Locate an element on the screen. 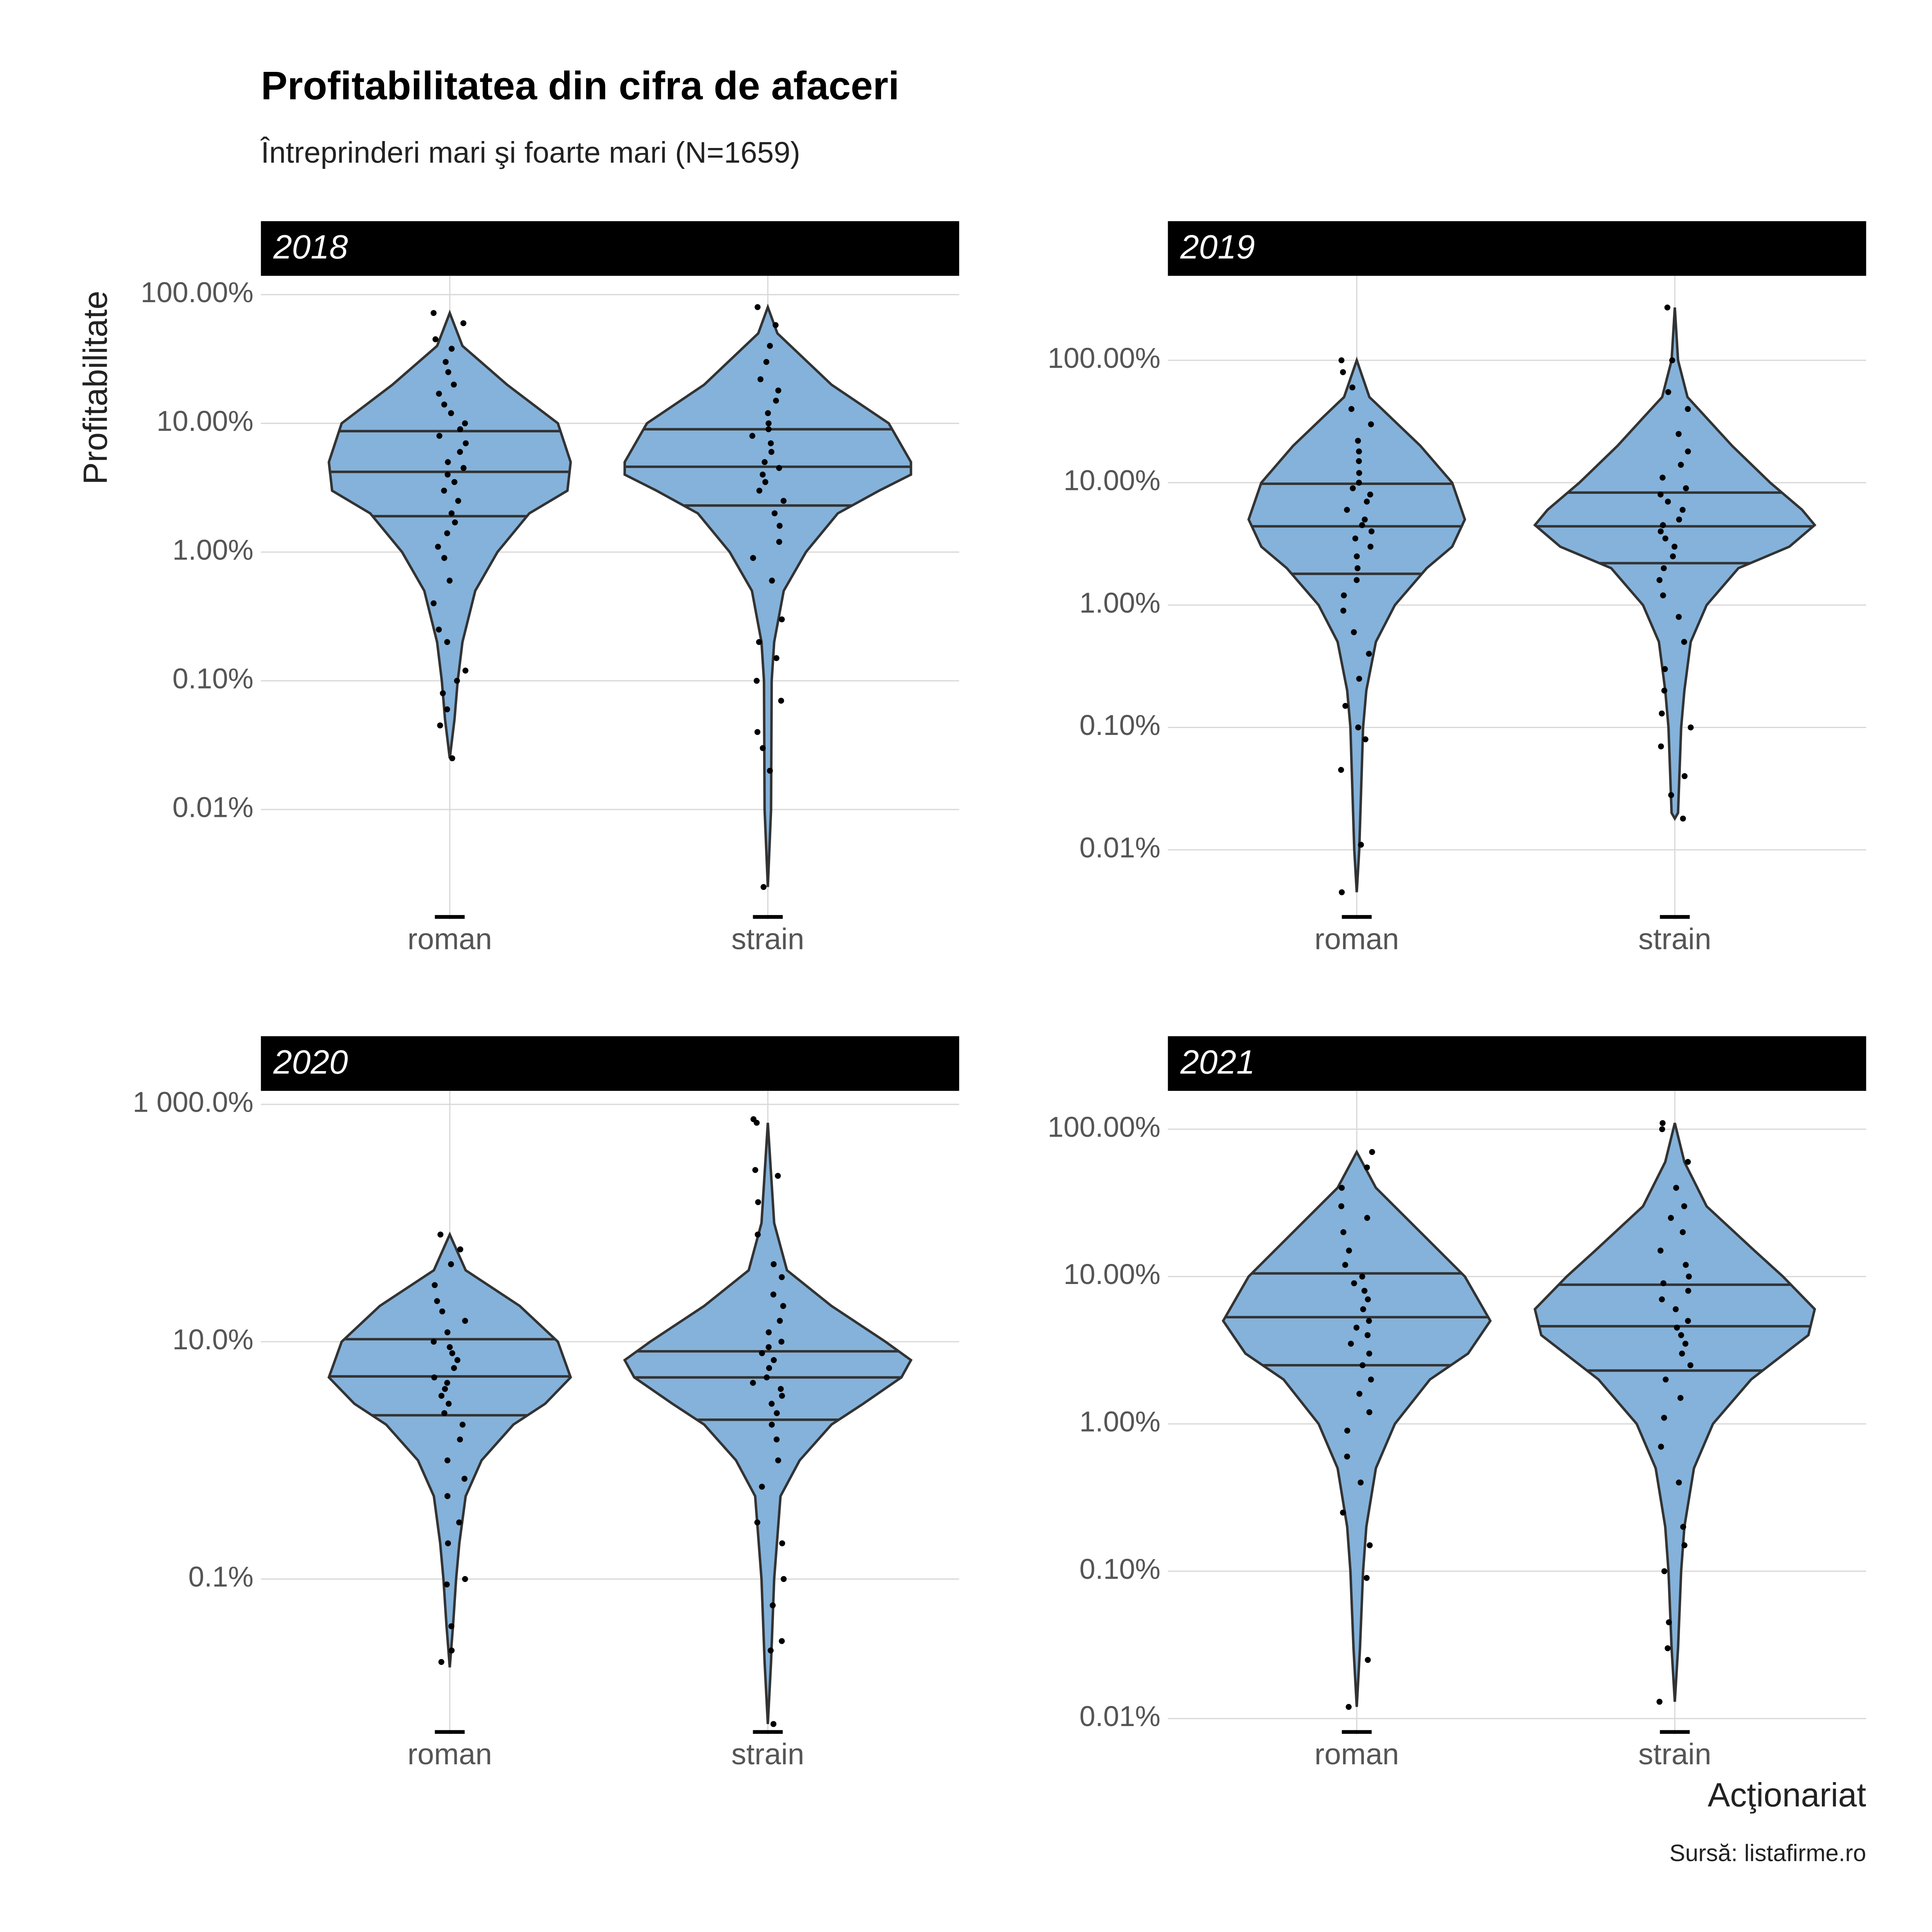 This screenshot has height=1932, width=1932. facet-label: 2019 is located at coordinates (1218, 247).